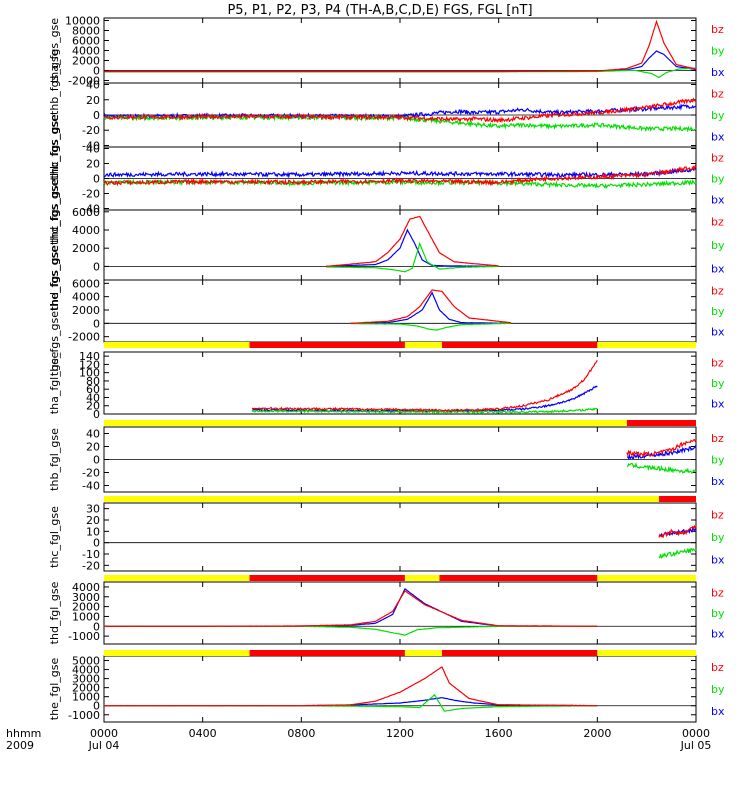 The height and width of the screenshot is (800, 750). I want to click on x-tick-label: 0400, so click(203, 733).